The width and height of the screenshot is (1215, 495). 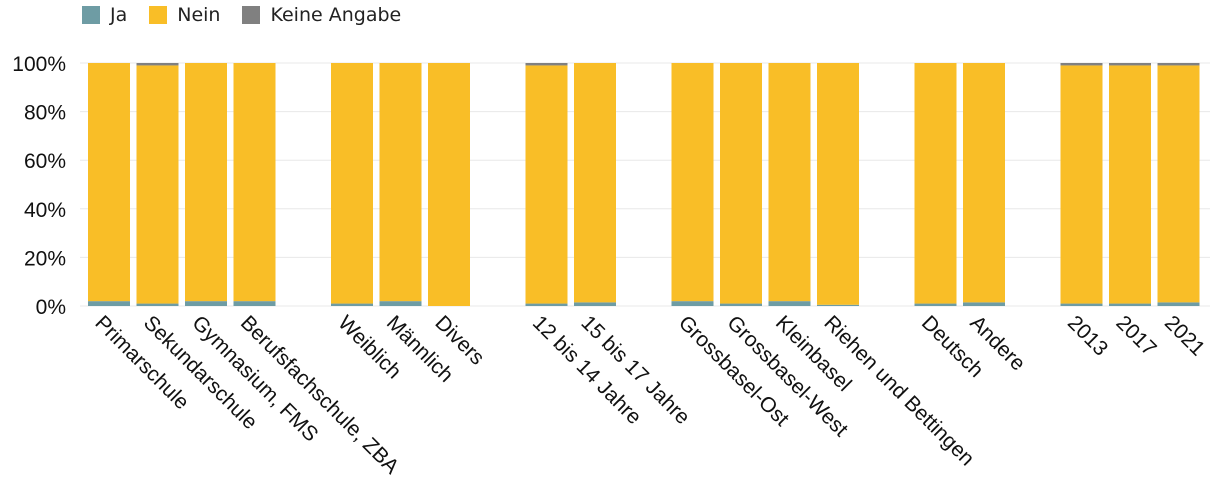 What do you see at coordinates (1135, 335) in the screenshot?
I see `x-category-label: 2017` at bounding box center [1135, 335].